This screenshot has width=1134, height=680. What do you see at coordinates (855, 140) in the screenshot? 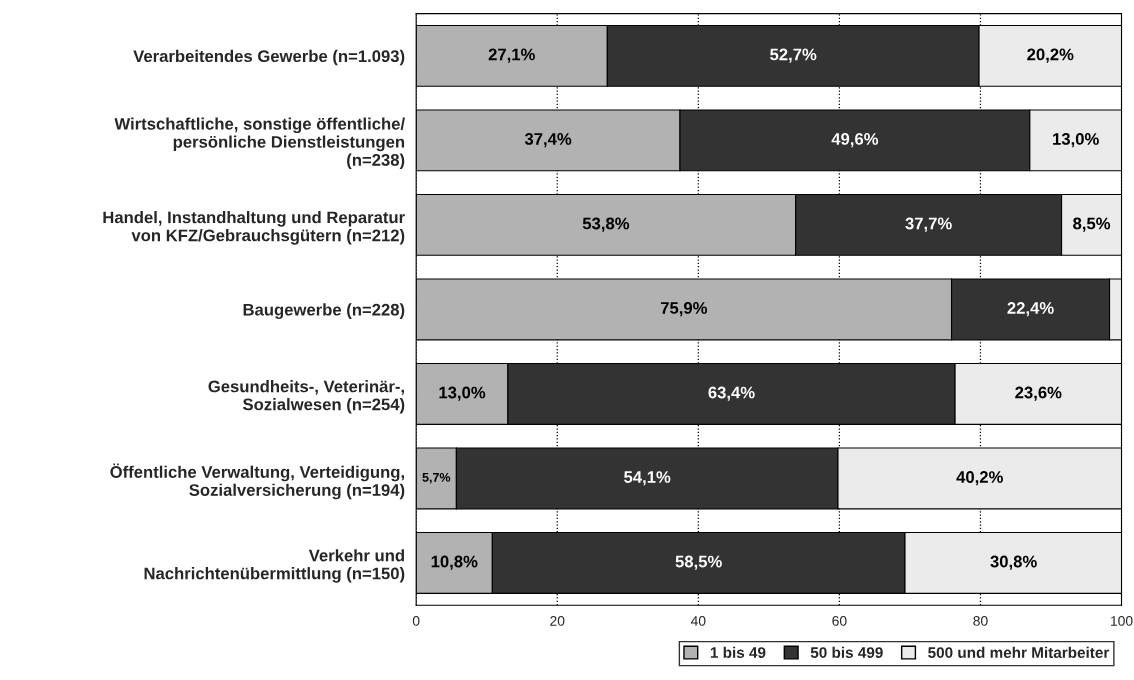
I see `data-label: 49,6%` at bounding box center [855, 140].